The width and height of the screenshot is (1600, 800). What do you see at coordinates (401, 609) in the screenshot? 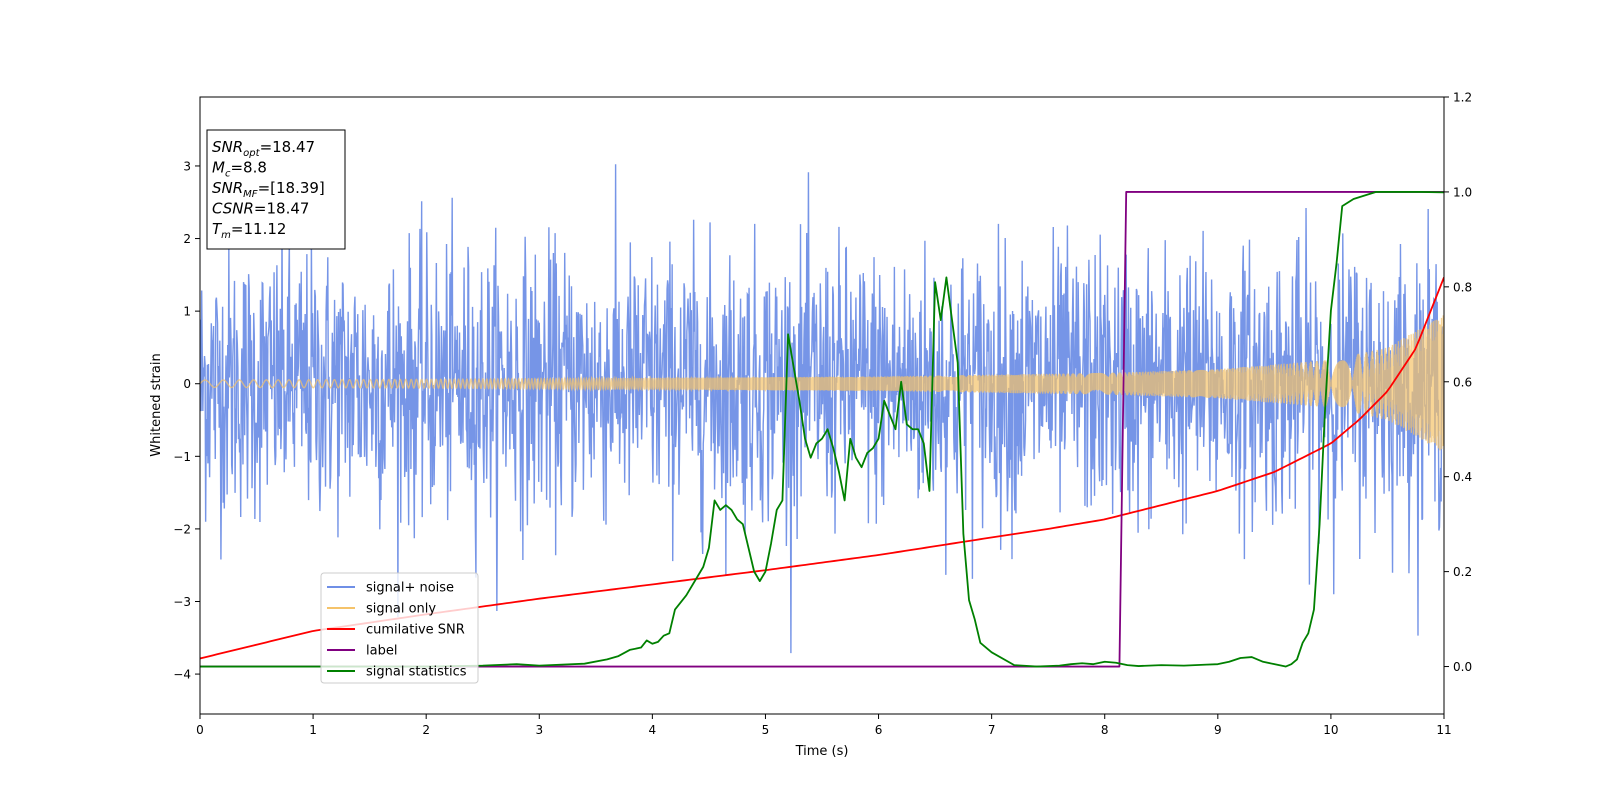
I see `legend-entry-label: signal only` at bounding box center [401, 609].